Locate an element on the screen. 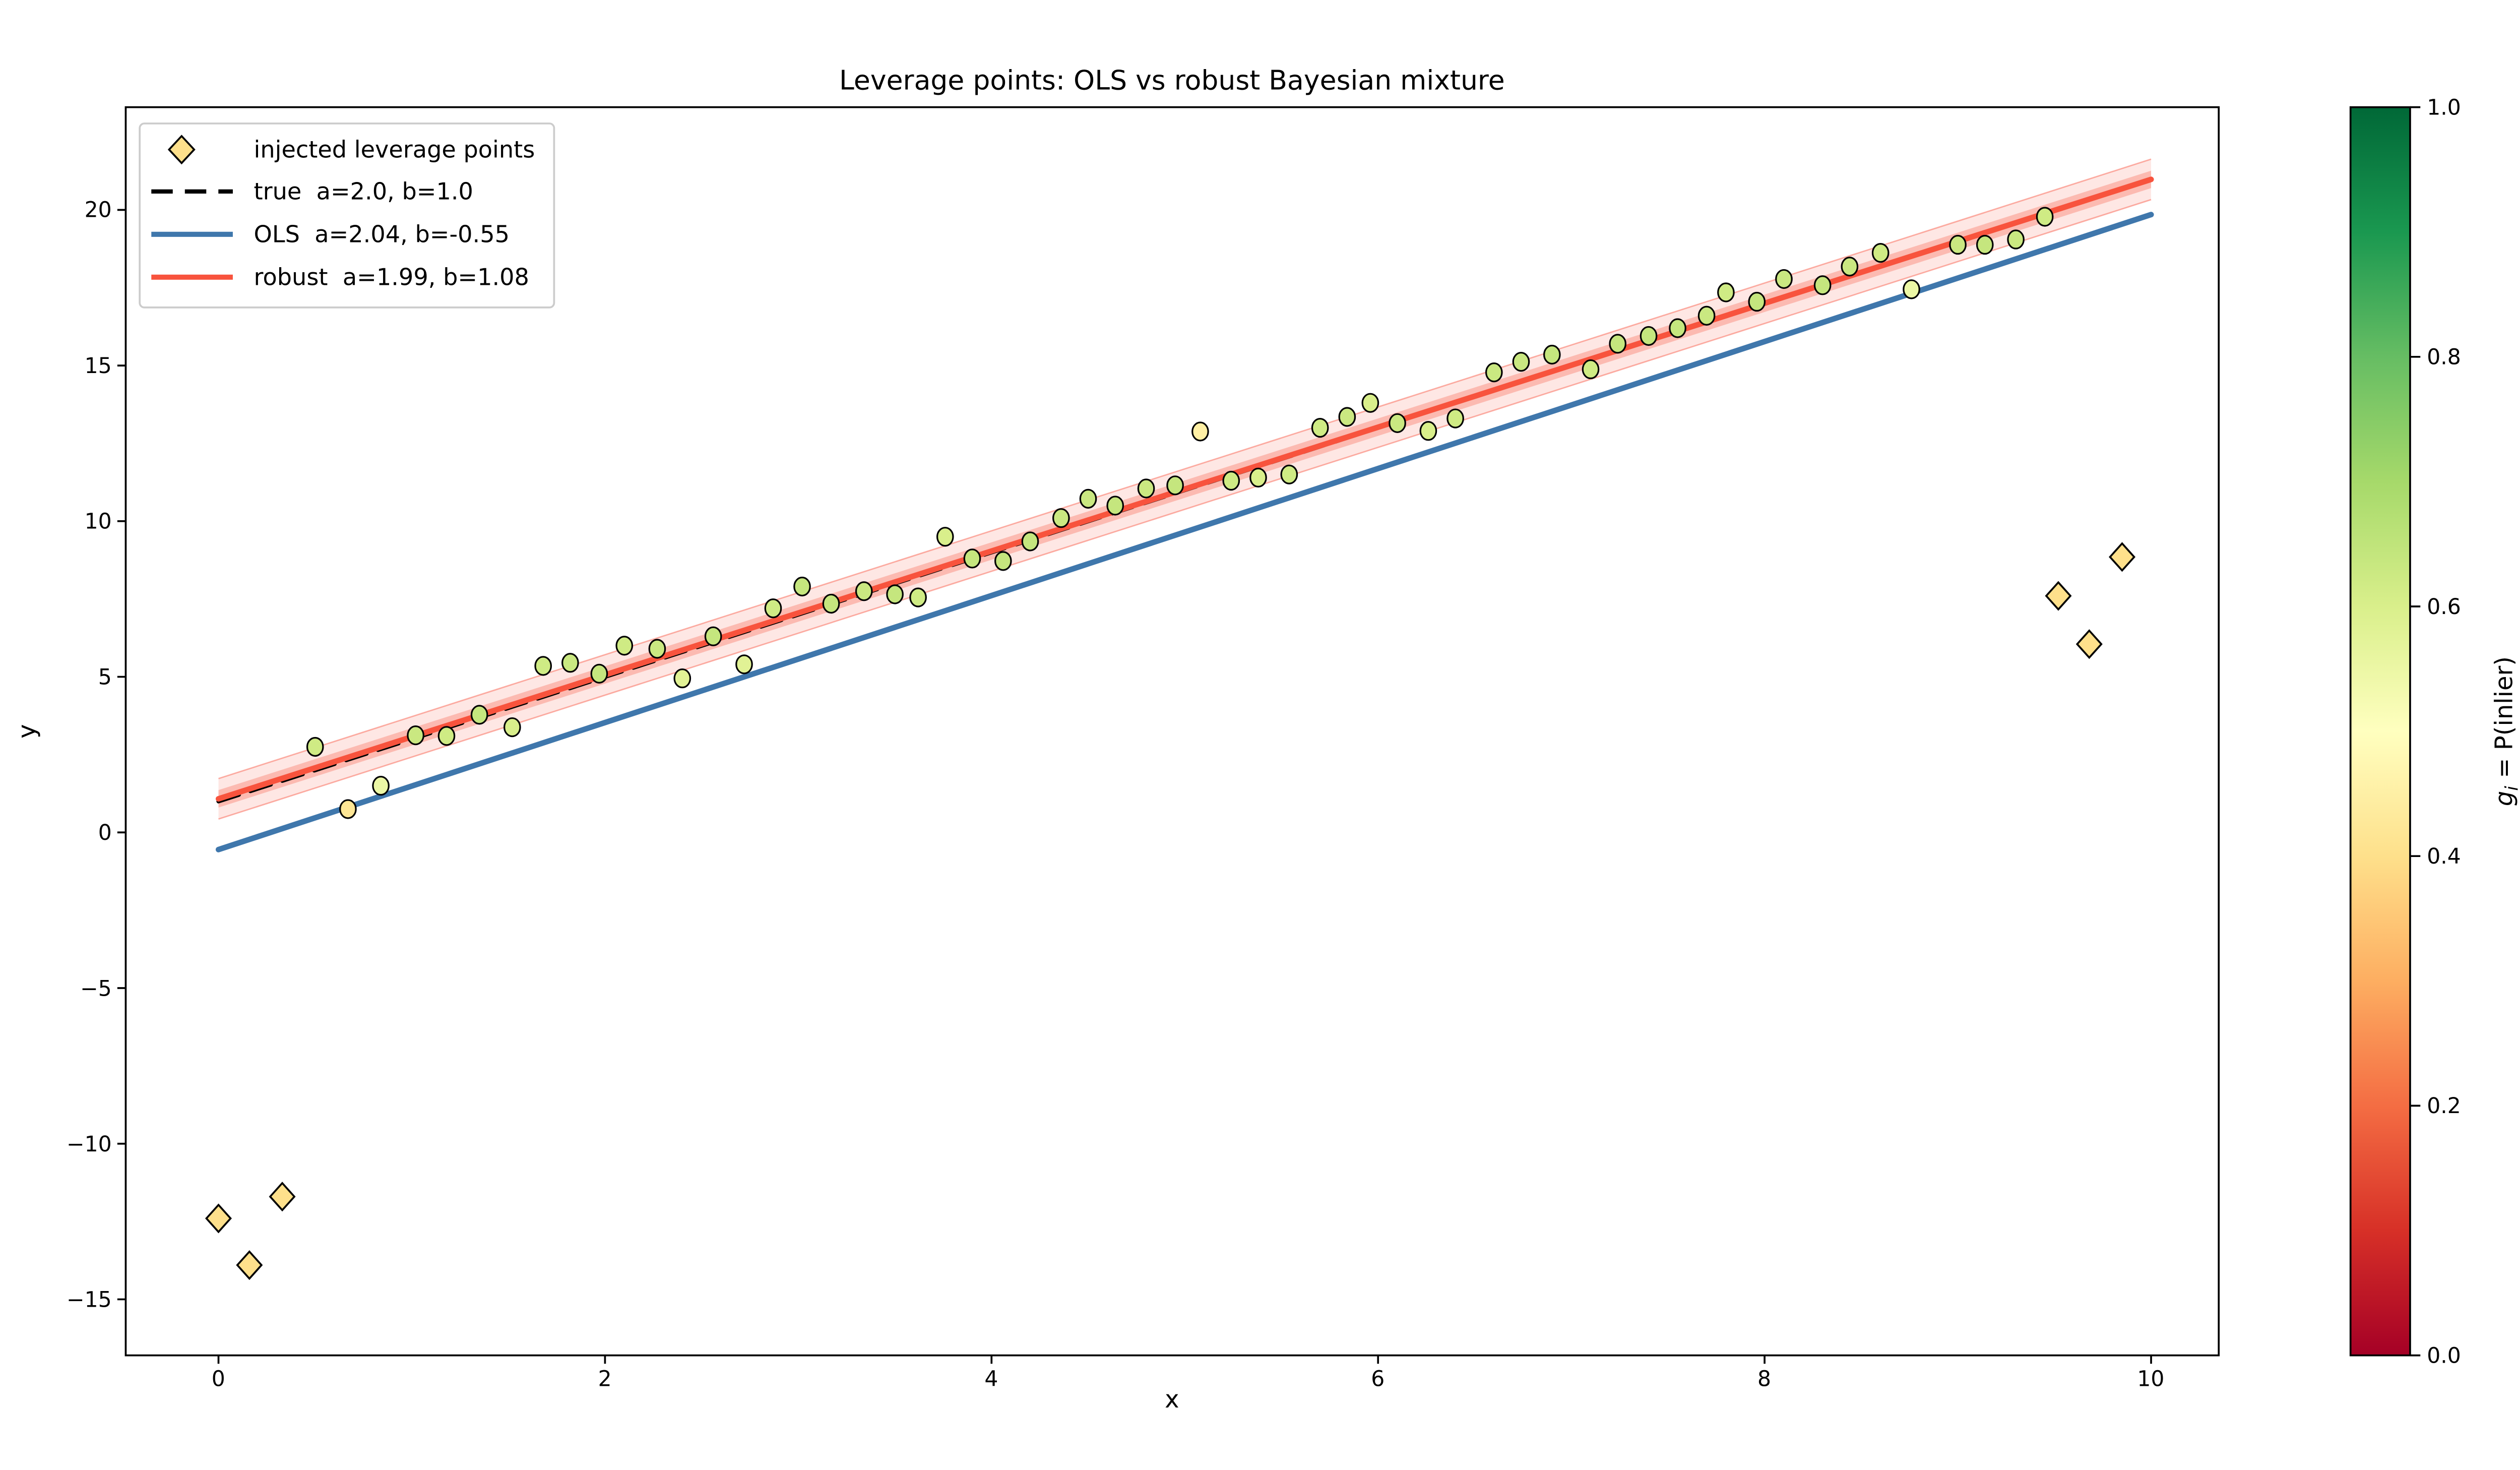 This screenshot has height=1470, width=2520. colorbar-tick-label: 0.2 is located at coordinates (2444, 1106).